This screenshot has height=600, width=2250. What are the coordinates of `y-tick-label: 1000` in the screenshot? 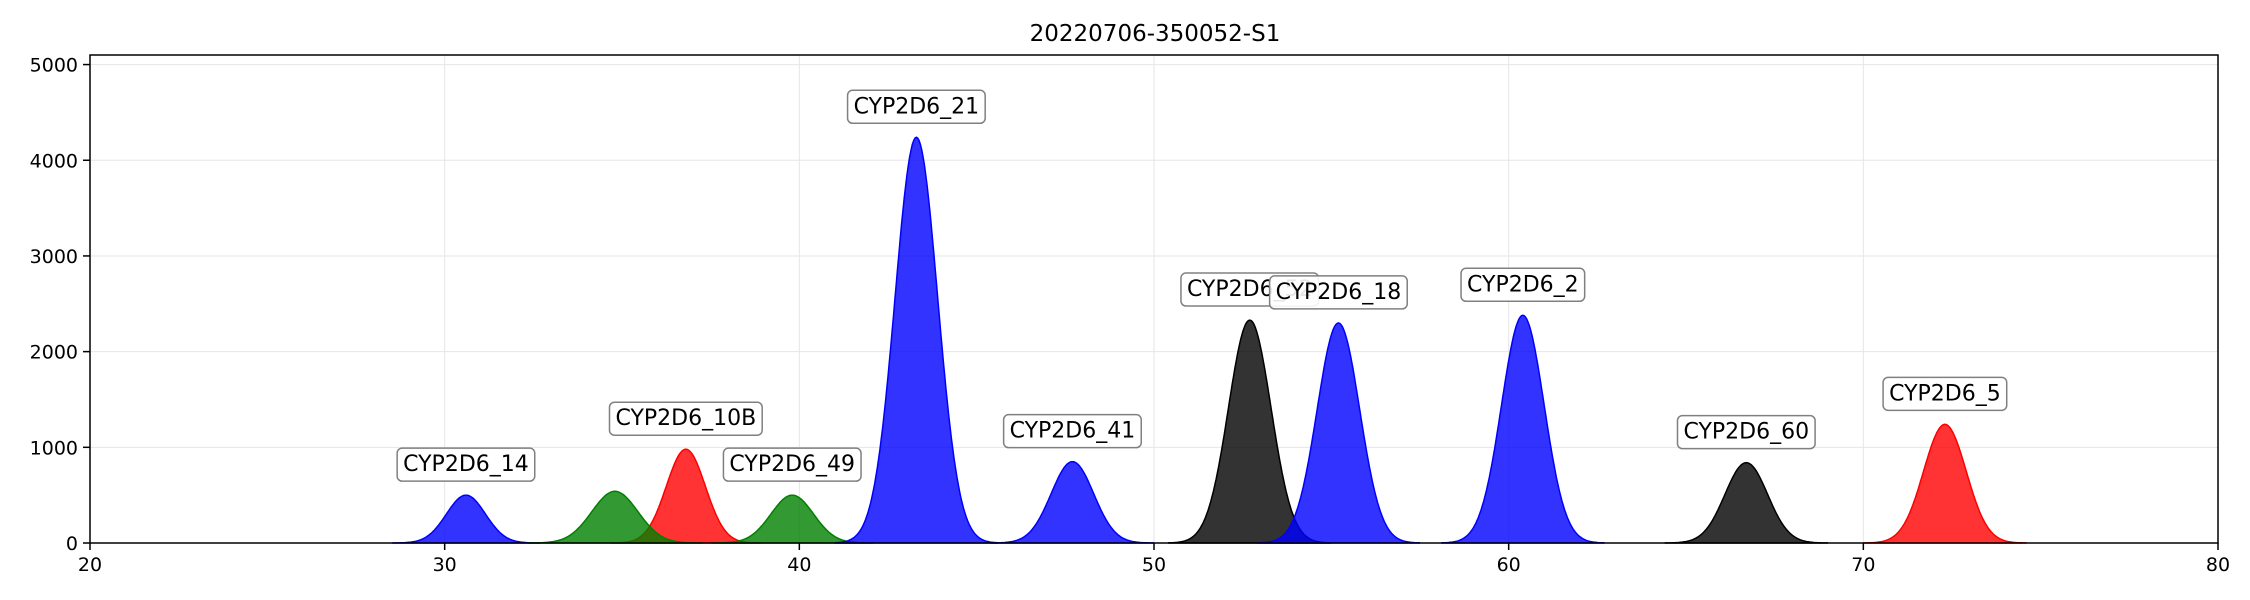 It's located at (54, 448).